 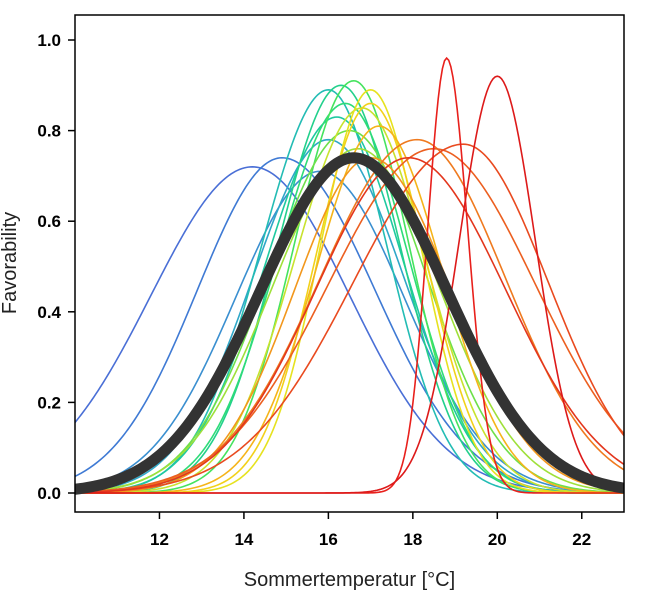 What do you see at coordinates (370, 530) in the screenshot?
I see `x-axis: 12 14 16 18 20 22` at bounding box center [370, 530].